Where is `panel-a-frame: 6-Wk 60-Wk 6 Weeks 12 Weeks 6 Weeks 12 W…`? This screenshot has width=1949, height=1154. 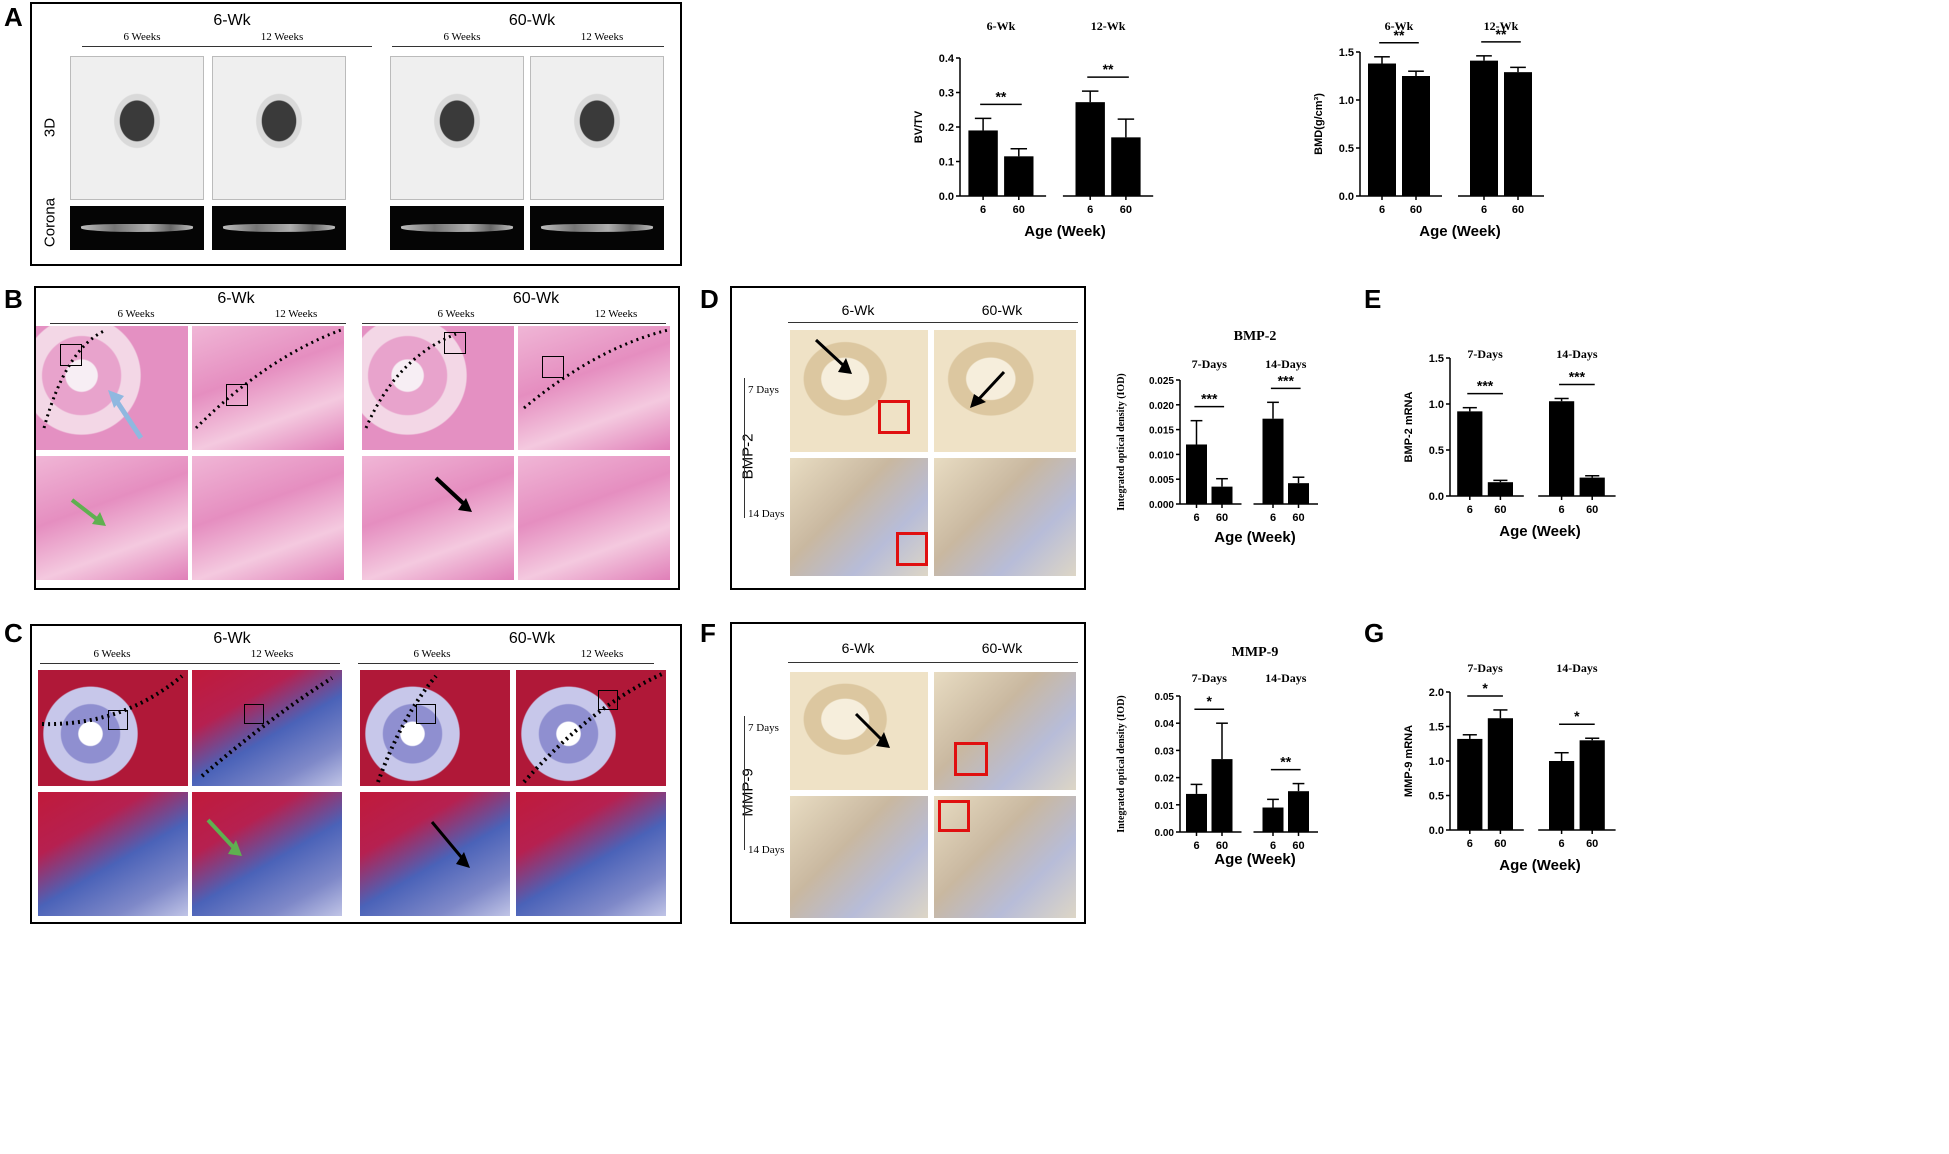
panel-a-frame: 6-Wk 60-Wk 6 Weeks 12 Weeks 6 Weeks 12 W… is located at coordinates (356, 134).